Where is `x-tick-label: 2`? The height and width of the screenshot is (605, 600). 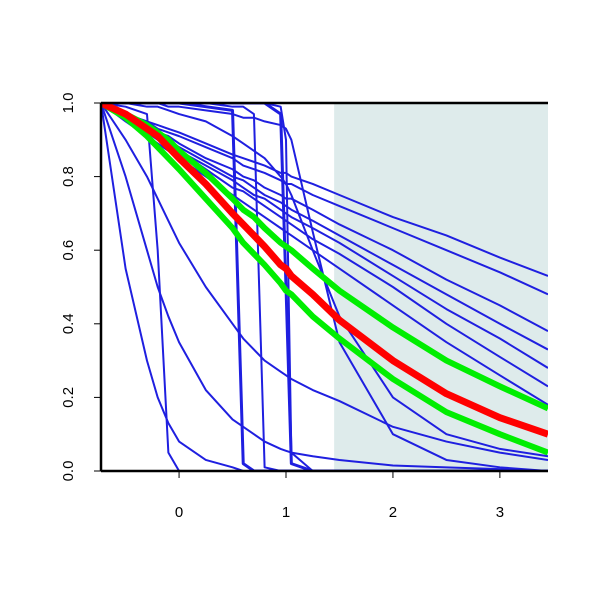 x-tick-label: 2 is located at coordinates (393, 512).